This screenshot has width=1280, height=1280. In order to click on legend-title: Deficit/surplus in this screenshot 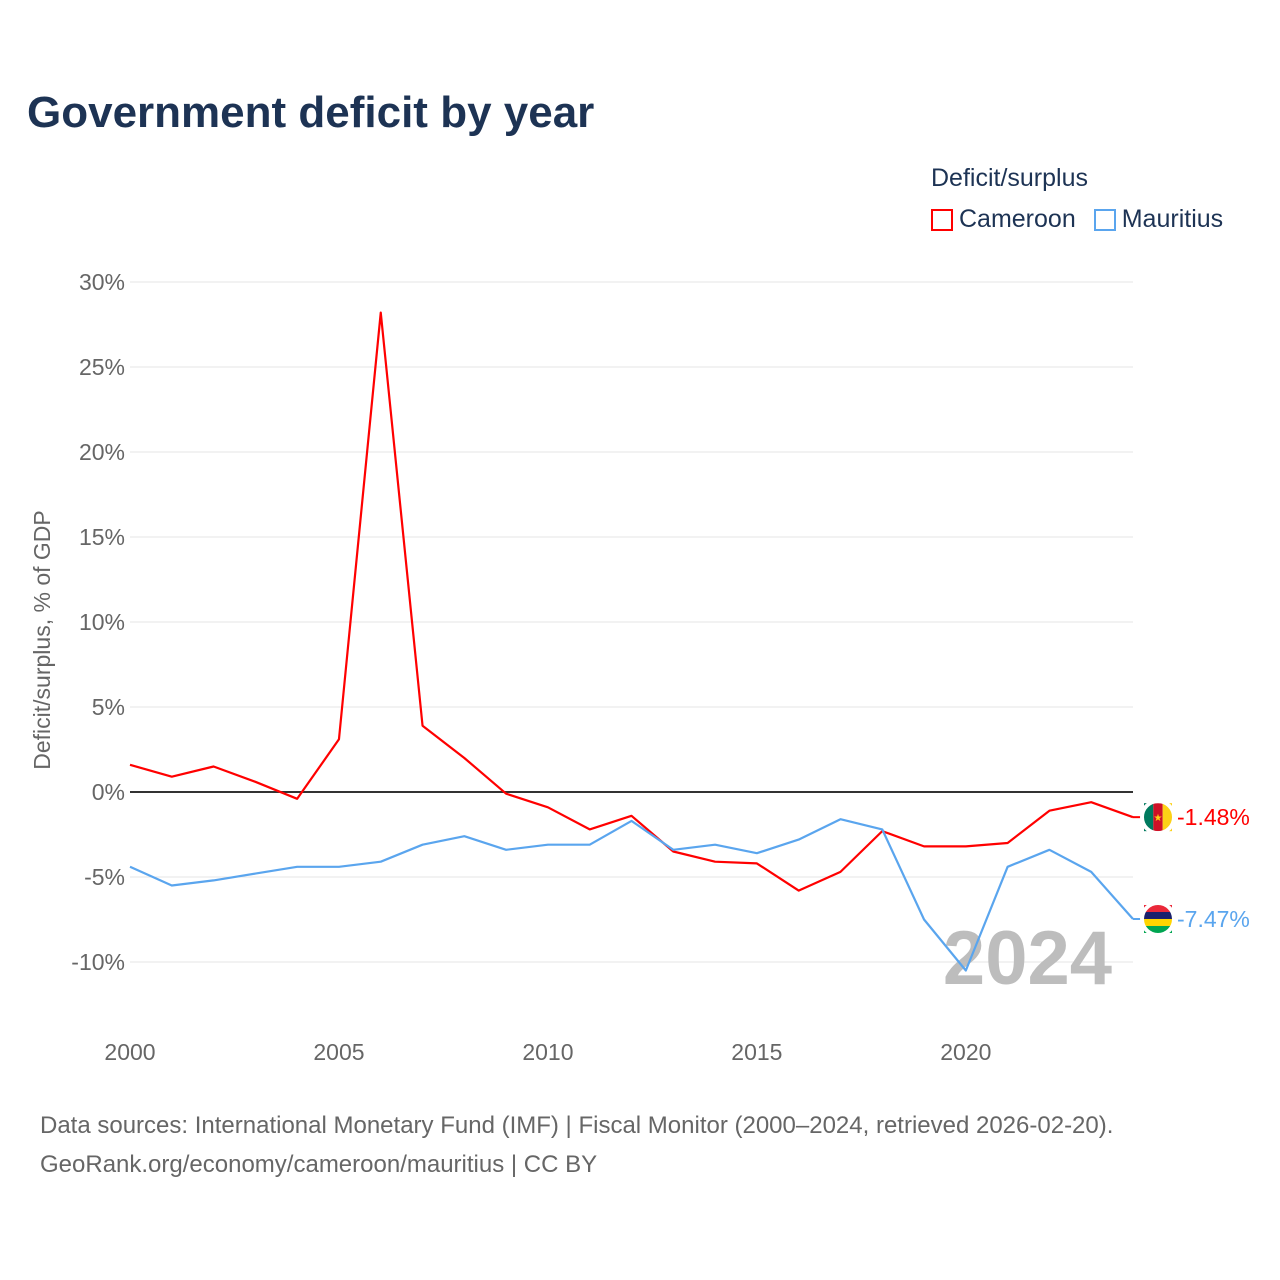, I will do `click(1009, 178)`.